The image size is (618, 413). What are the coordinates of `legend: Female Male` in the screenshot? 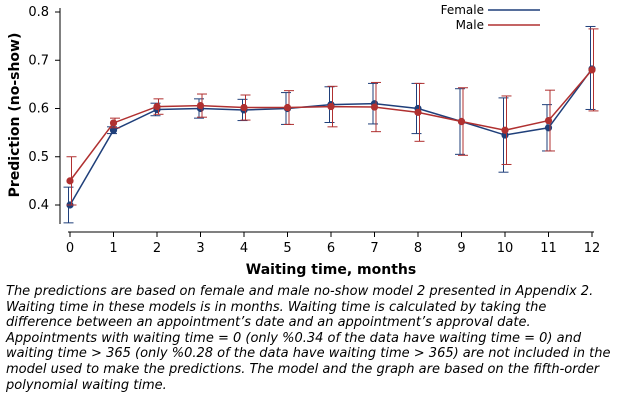 It's located at (490, 17).